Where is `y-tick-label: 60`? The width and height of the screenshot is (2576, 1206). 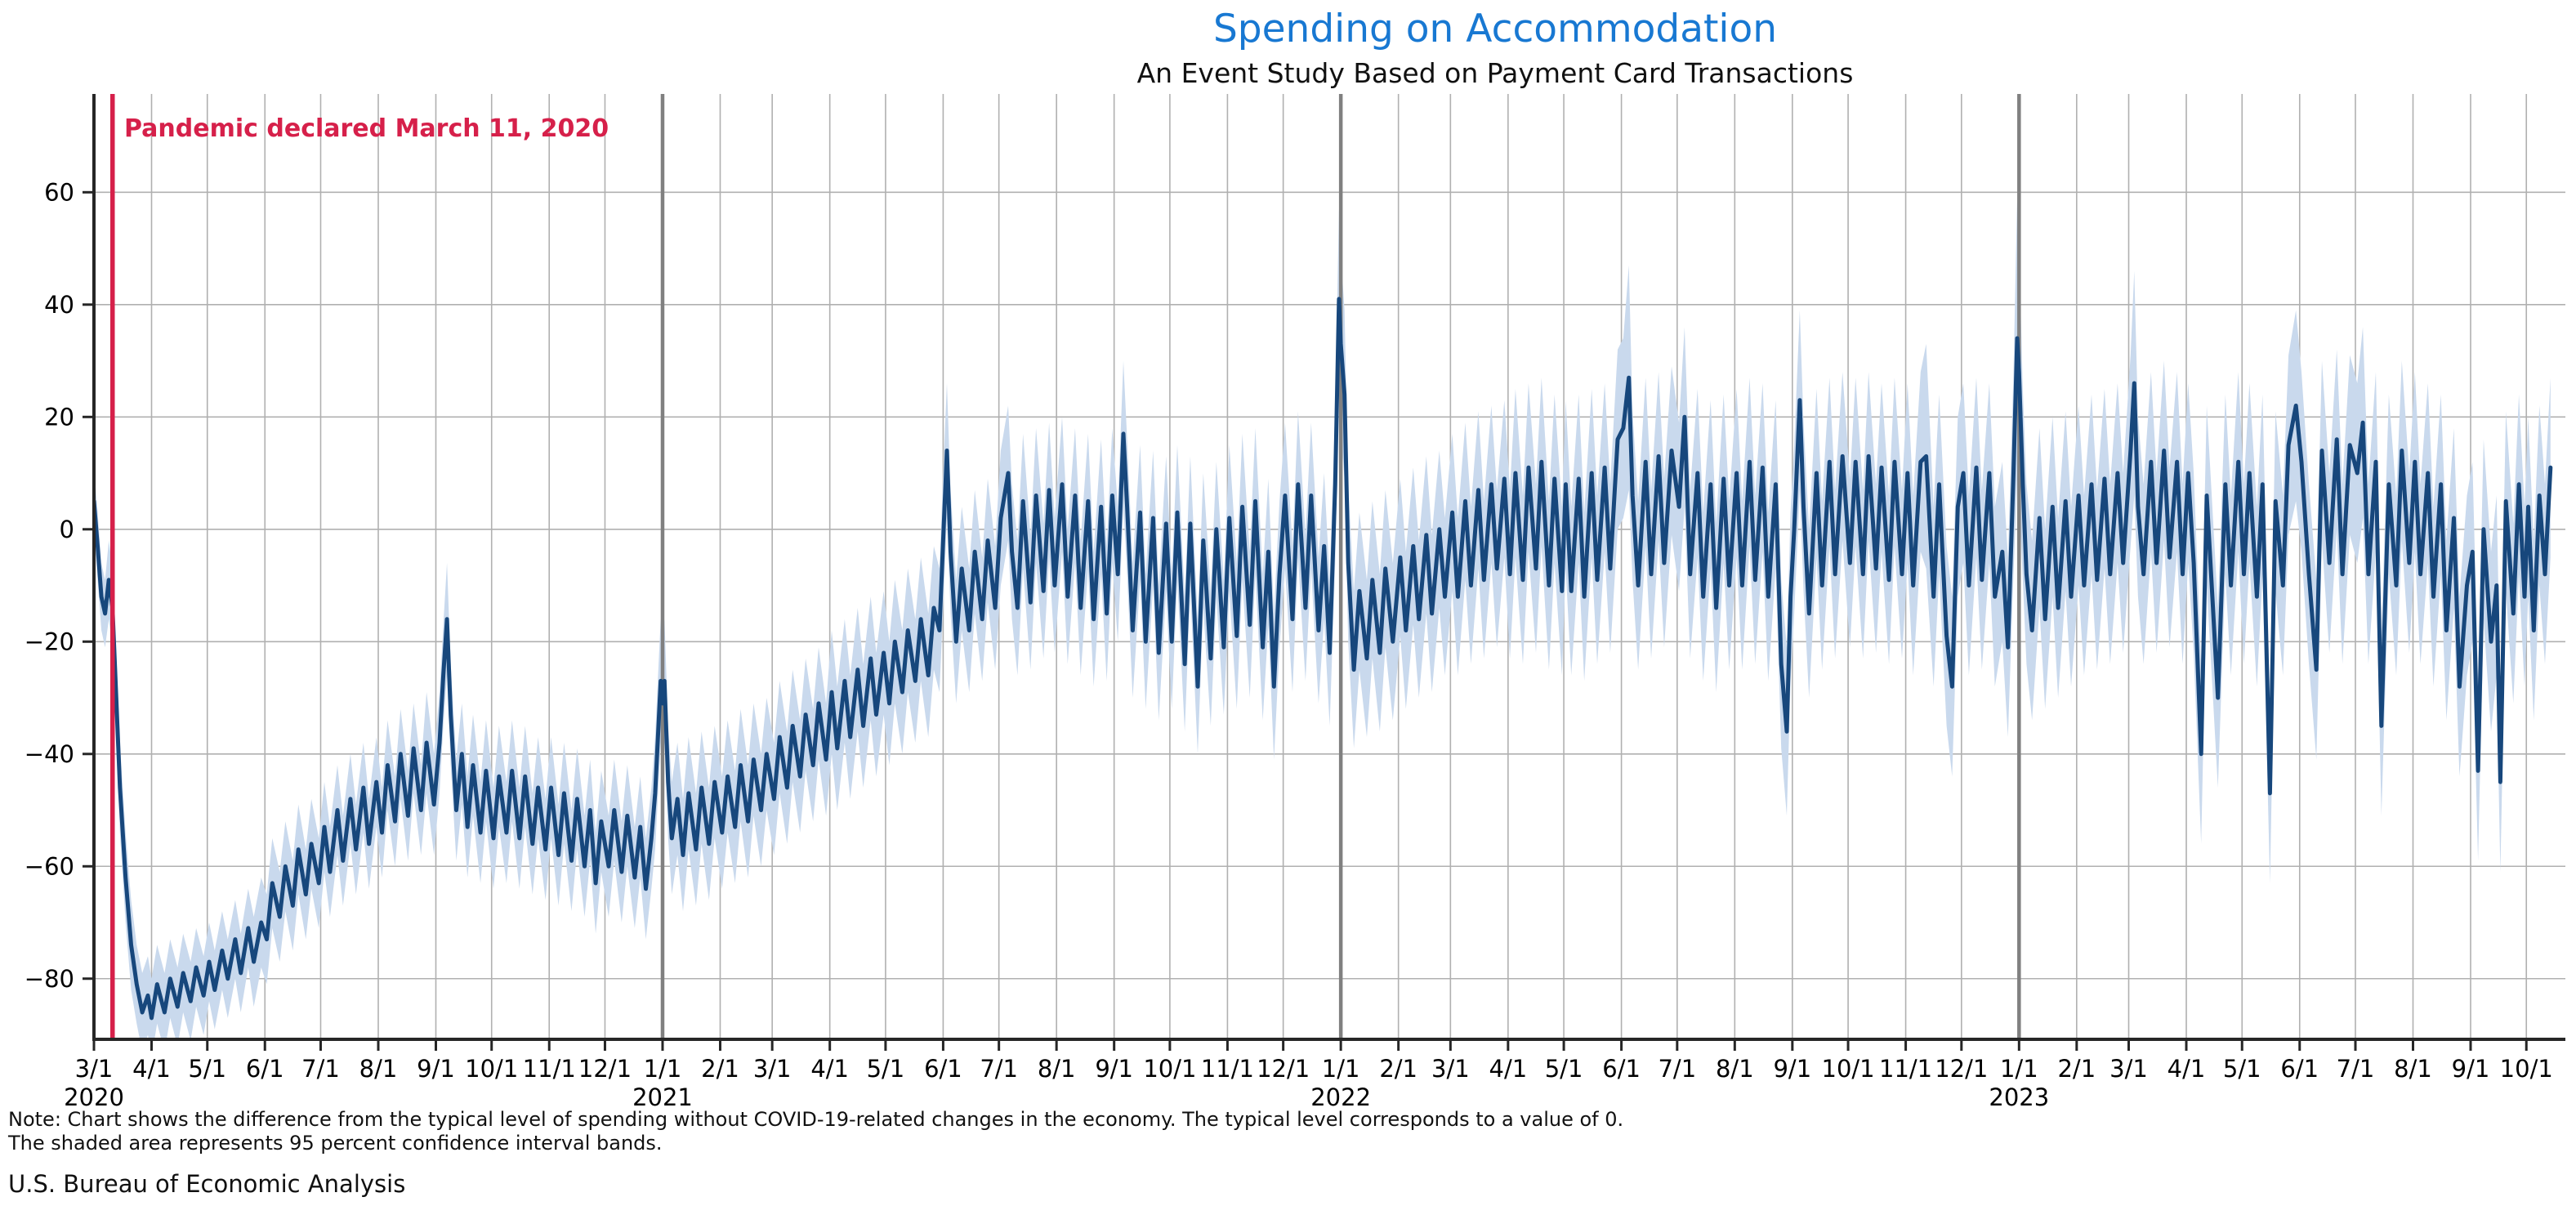 y-tick-label: 60 is located at coordinates (59, 192).